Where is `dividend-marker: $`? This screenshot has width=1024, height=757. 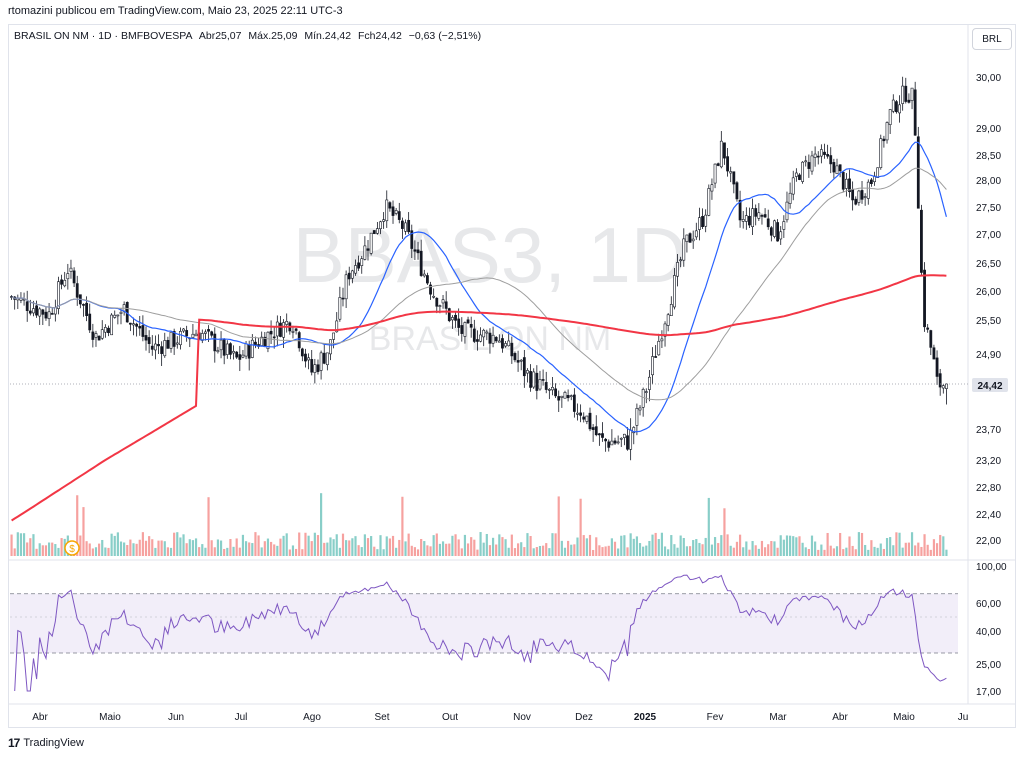 dividend-marker: $ is located at coordinates (72, 548).